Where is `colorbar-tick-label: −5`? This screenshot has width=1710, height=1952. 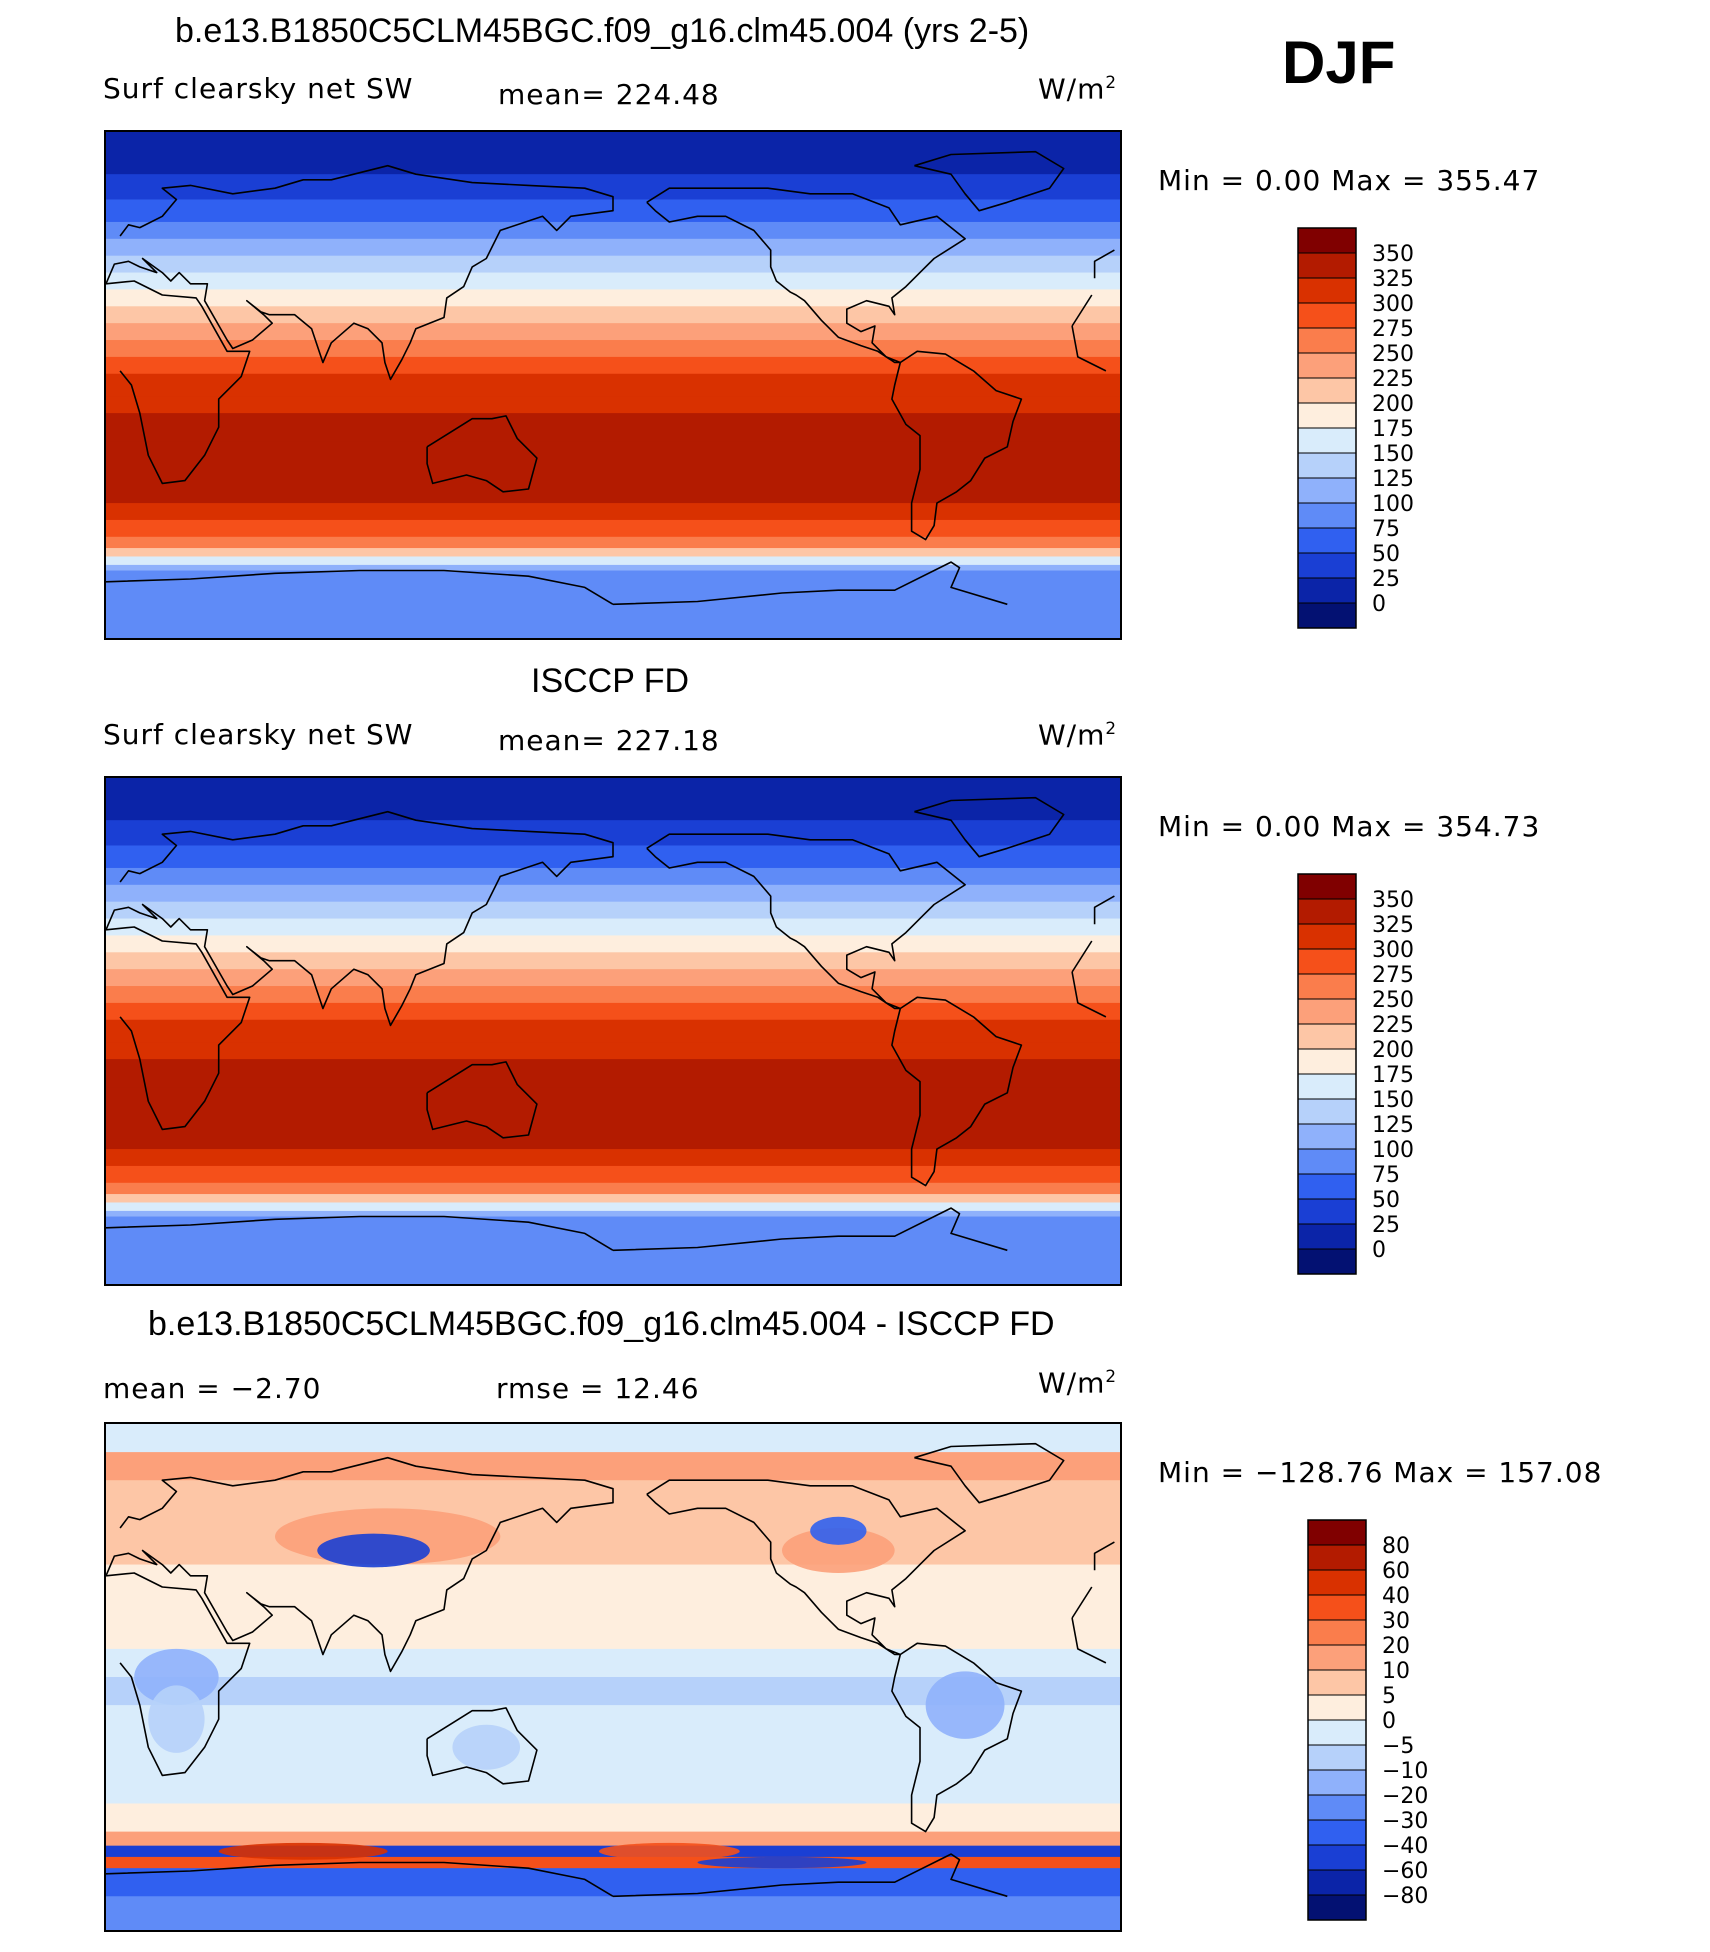
colorbar-tick-label: −5 is located at coordinates (1398, 1746).